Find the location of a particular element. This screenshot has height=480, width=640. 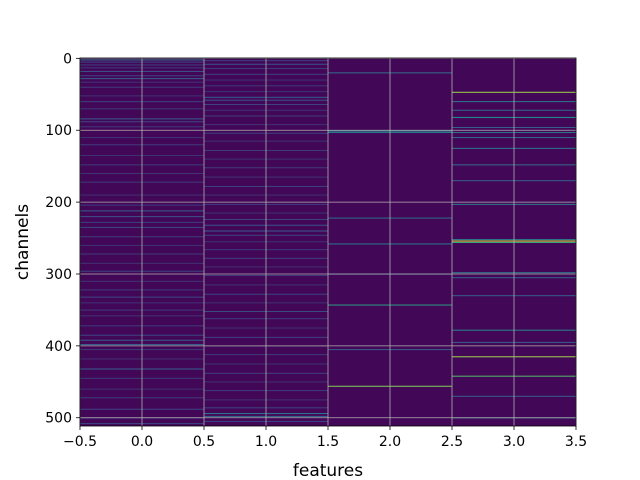

x-tick-label: 3.0 is located at coordinates (514, 442).